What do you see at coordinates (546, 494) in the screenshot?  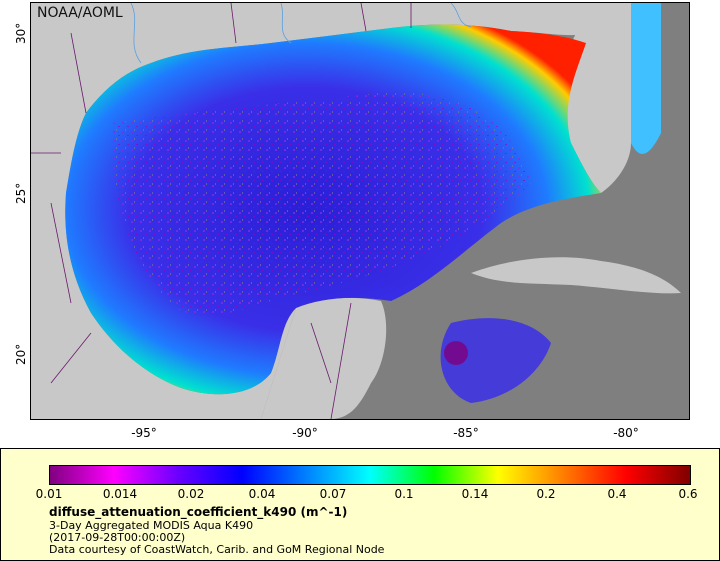 I see `colorbar-label-0.2: 0.2` at bounding box center [546, 494].